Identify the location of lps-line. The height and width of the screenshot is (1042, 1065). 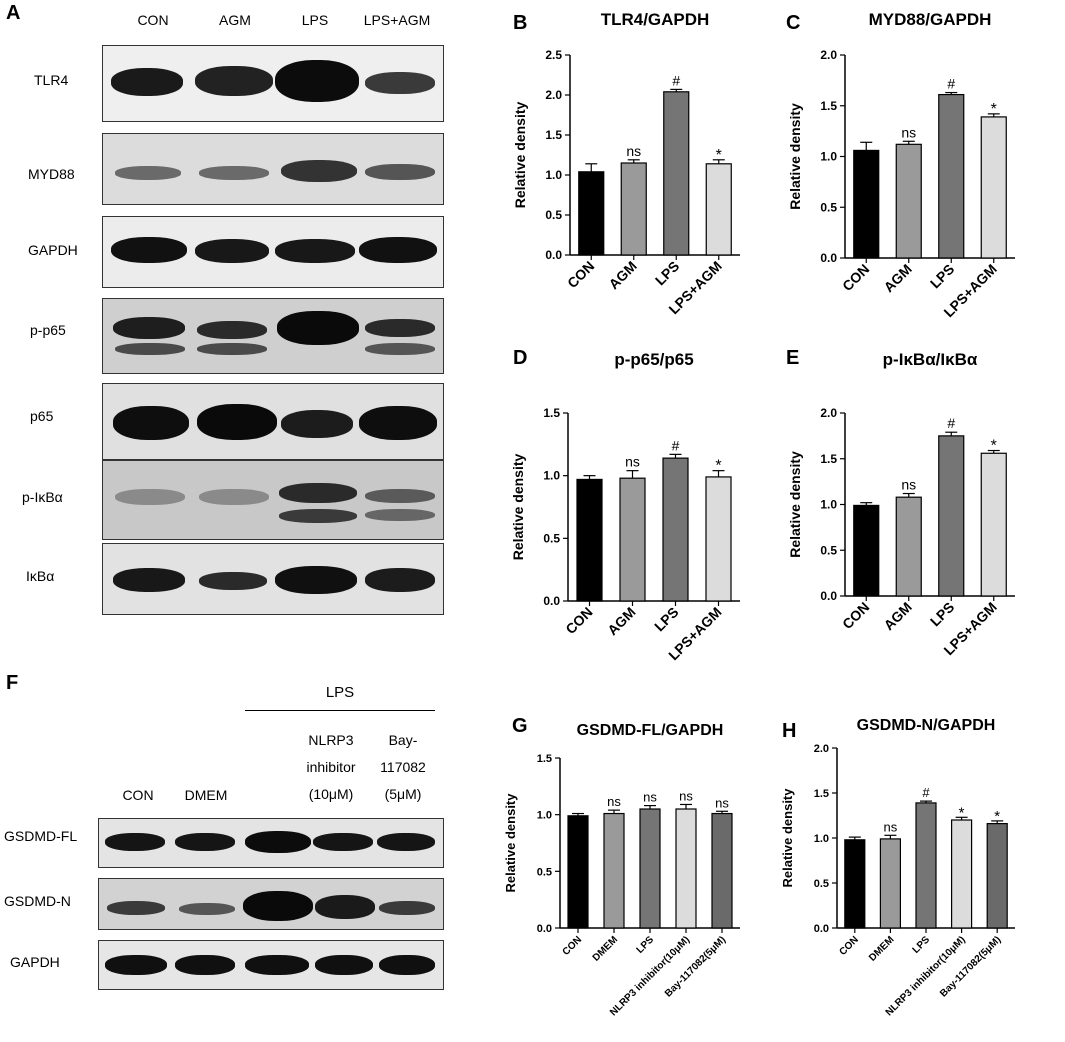
(340, 710).